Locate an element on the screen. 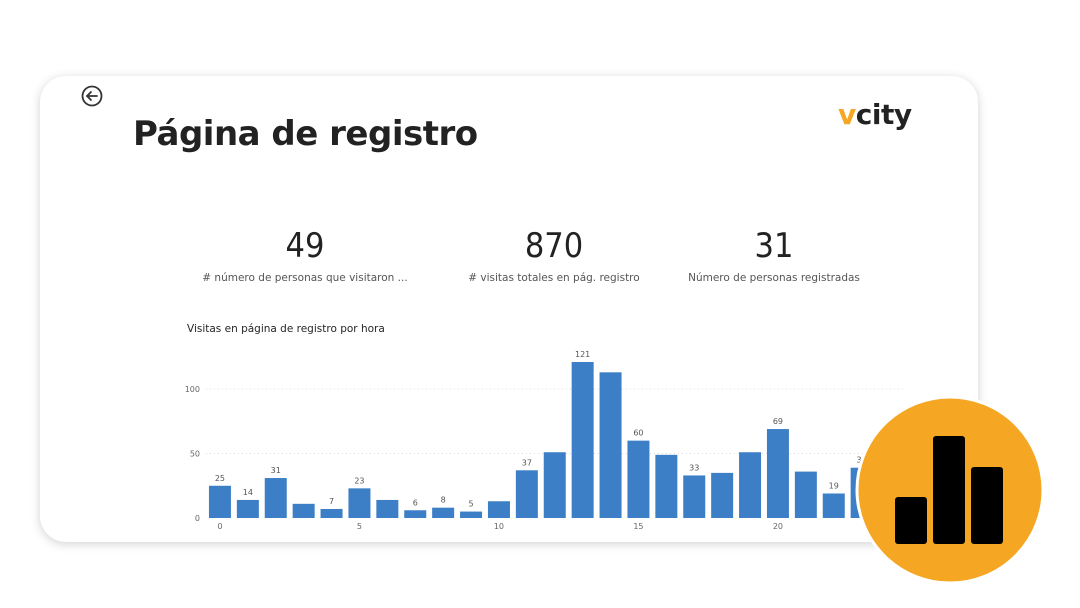  y-tick-label: 100 is located at coordinates (192, 389).